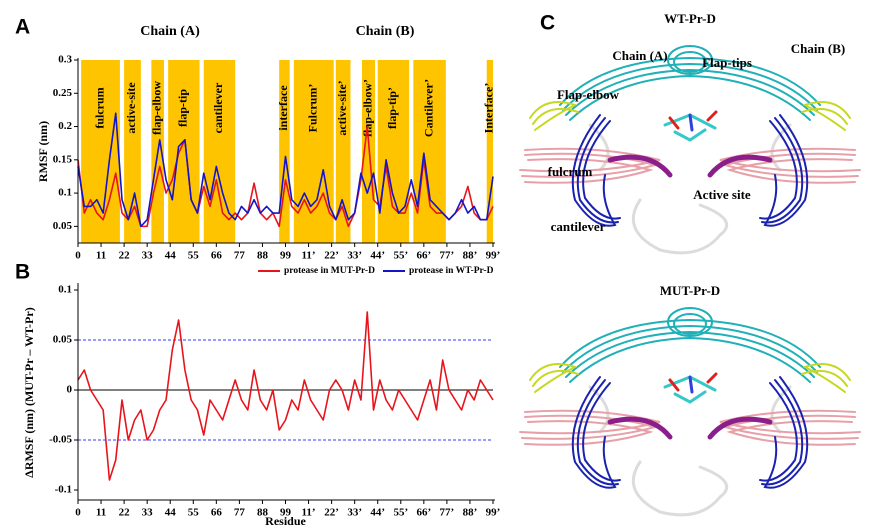 Image resolution: width=884 pixels, height=525 pixels. I want to click on y-tick-label: 0.25, so click(63, 93).